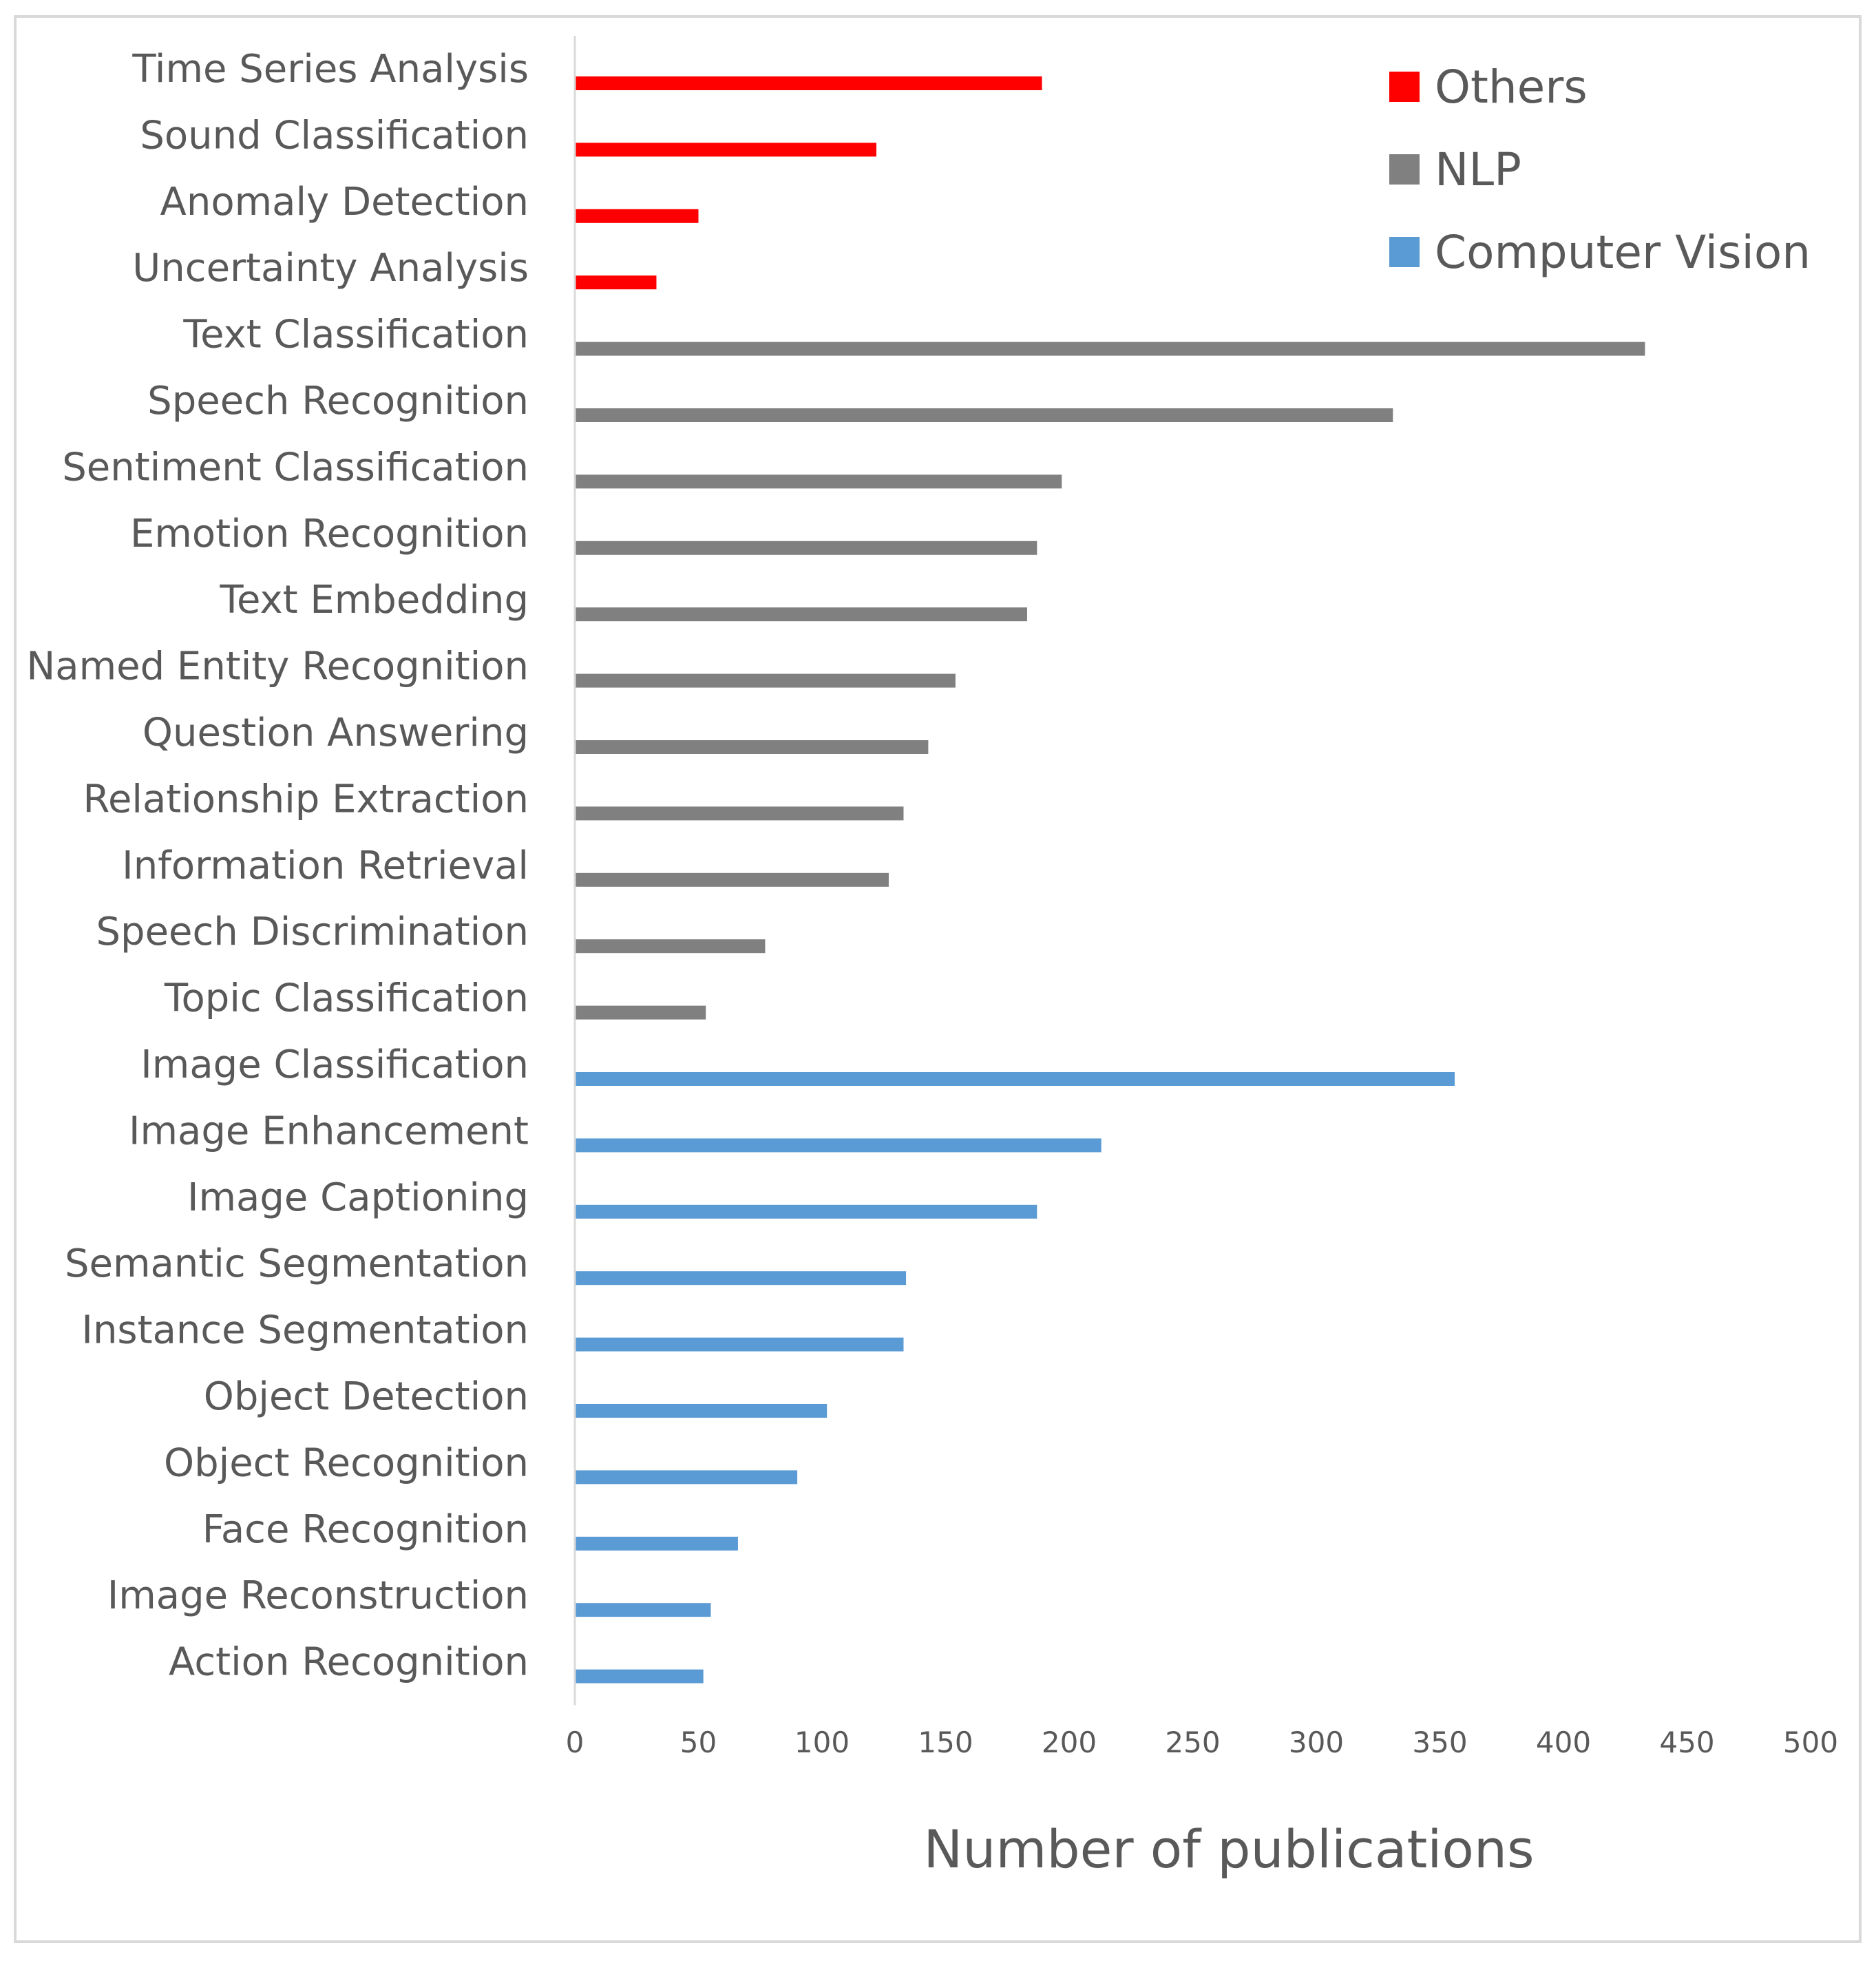 The width and height of the screenshot is (1876, 1961). Describe the element at coordinates (806, 548) in the screenshot. I see `bar-emotion-recognition` at that location.